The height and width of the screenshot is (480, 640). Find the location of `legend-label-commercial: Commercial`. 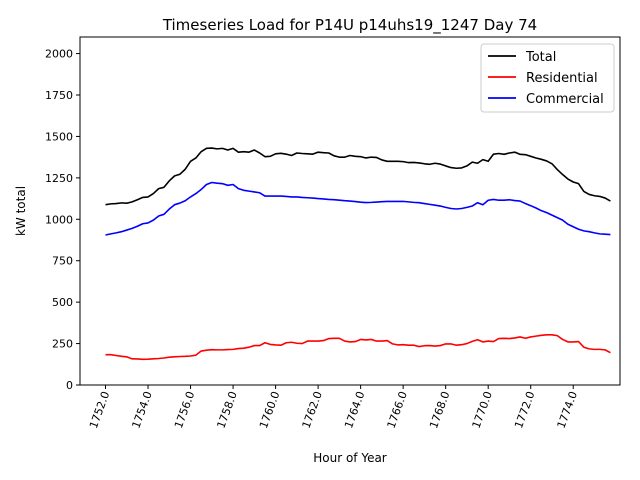

legend-label-commercial: Commercial is located at coordinates (565, 99).